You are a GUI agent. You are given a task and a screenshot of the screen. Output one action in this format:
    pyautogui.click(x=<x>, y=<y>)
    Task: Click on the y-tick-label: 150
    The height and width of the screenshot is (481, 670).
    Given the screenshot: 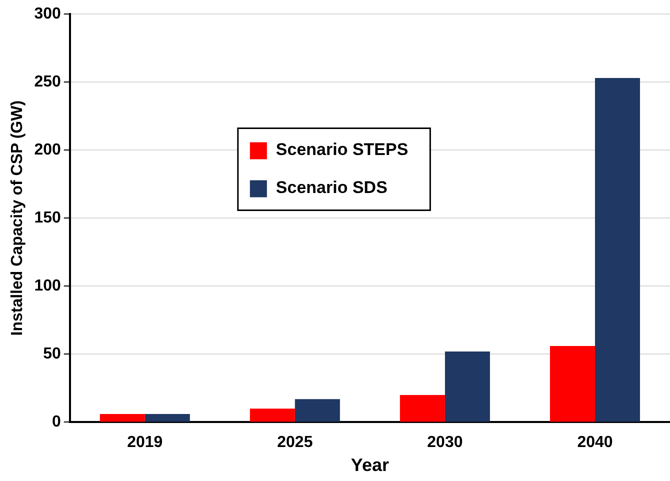 What is the action you would take?
    pyautogui.click(x=47, y=218)
    